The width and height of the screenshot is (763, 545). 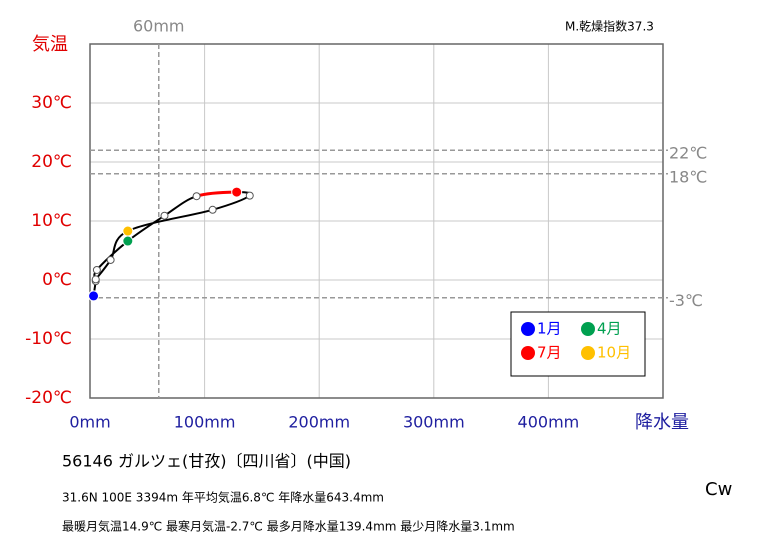 I want to click on x-axis-label: 降水量, so click(x=662, y=422).